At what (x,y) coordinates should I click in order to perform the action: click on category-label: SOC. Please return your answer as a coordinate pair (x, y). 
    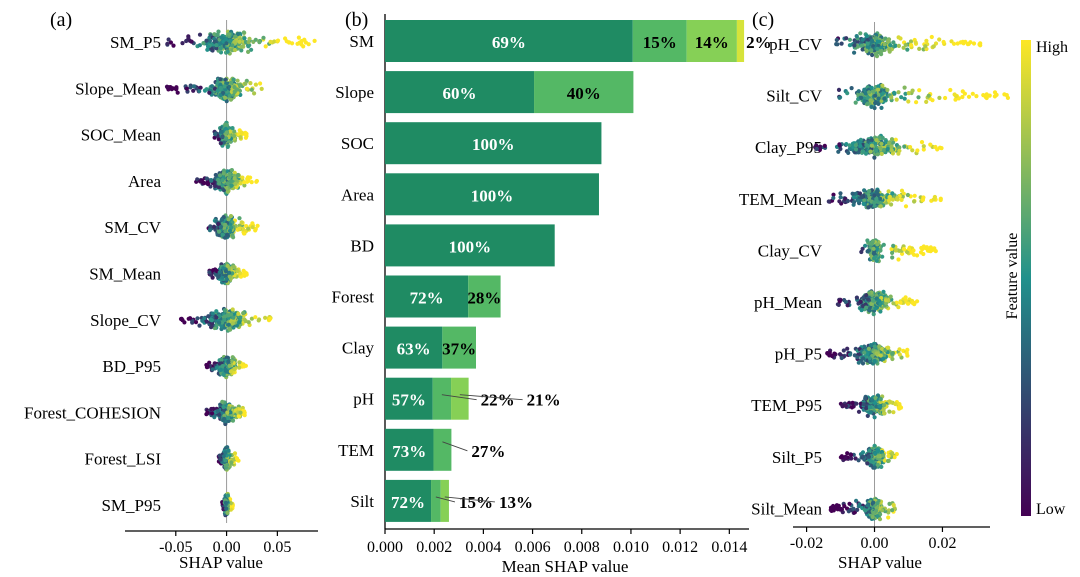
    Looking at the image, I should click on (357, 143).